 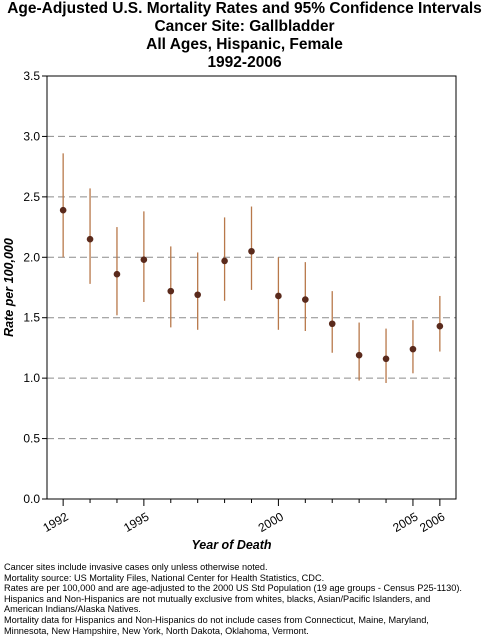 I want to click on title-line-3: All Ages, Hispanic, Female, so click(x=244, y=44).